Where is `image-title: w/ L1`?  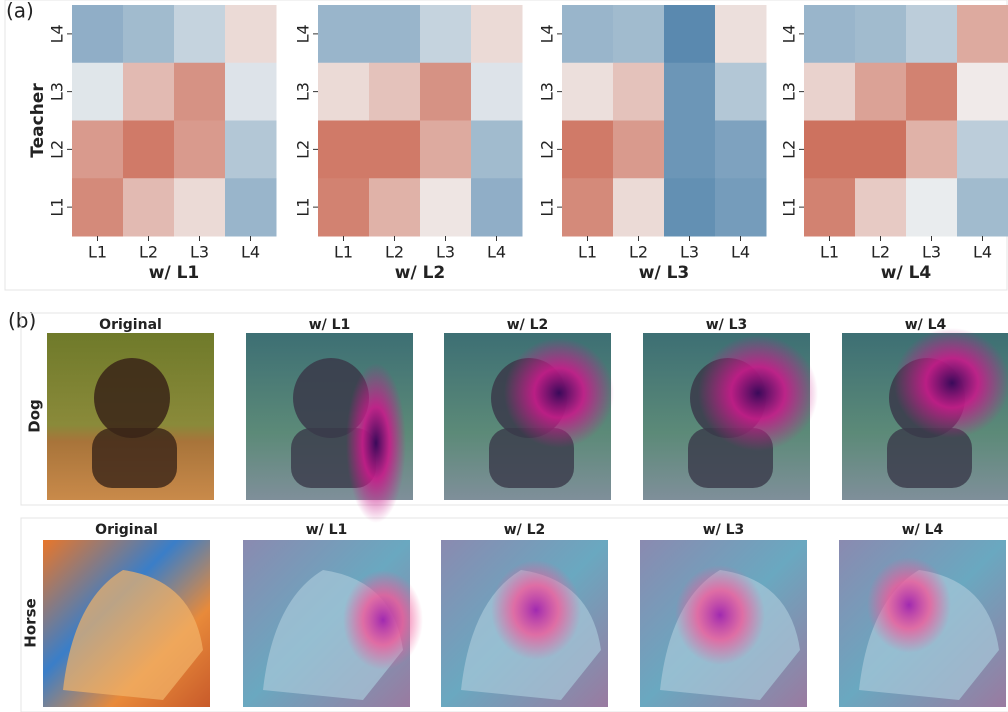
image-title: w/ L1 is located at coordinates (327, 530).